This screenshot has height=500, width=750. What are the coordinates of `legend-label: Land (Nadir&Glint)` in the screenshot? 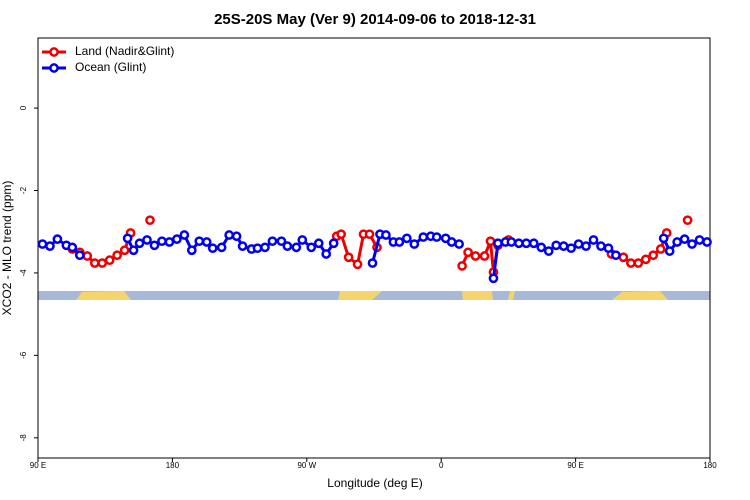 It's located at (124, 51).